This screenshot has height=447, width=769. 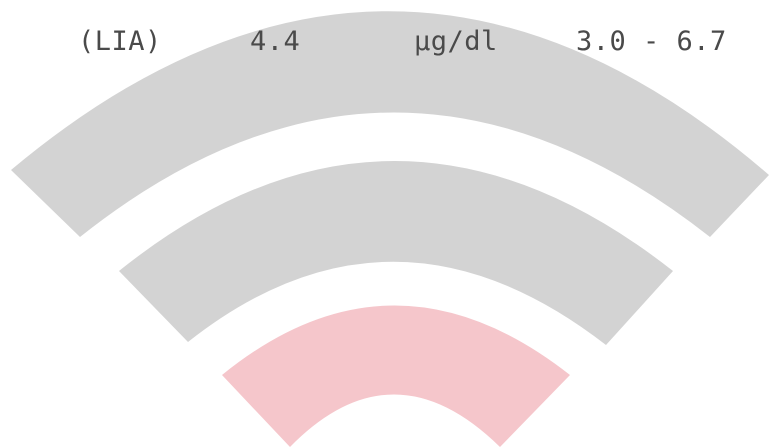 What do you see at coordinates (396, 376) in the screenshot?
I see `signal-arc-inner` at bounding box center [396, 376].